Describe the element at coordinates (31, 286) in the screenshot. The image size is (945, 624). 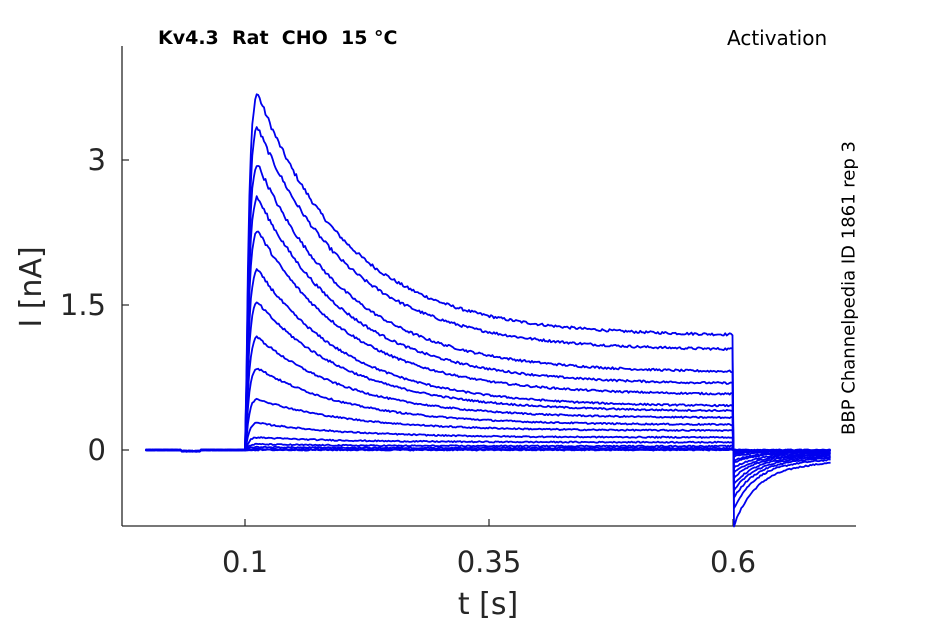
I see `y-axis-label: I [nA]` at that location.